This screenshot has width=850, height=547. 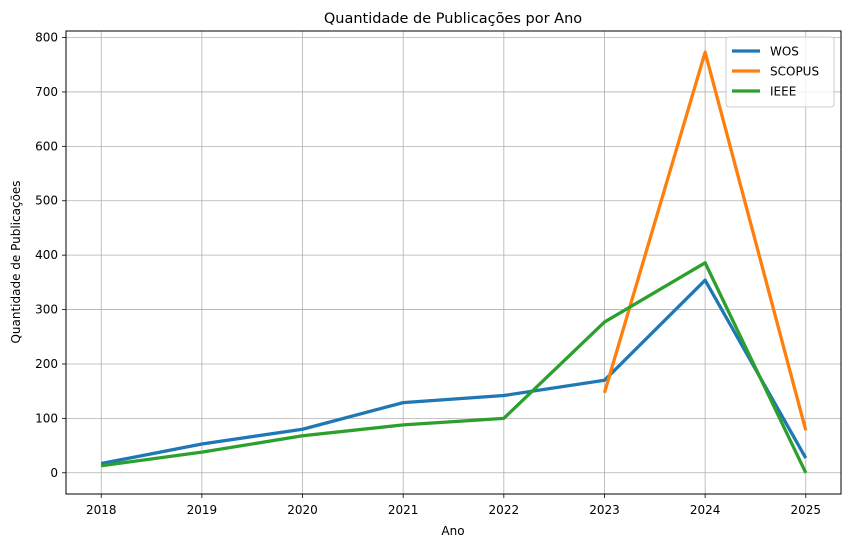 What do you see at coordinates (46, 255) in the screenshot?
I see `y-tick-label: 400` at bounding box center [46, 255].